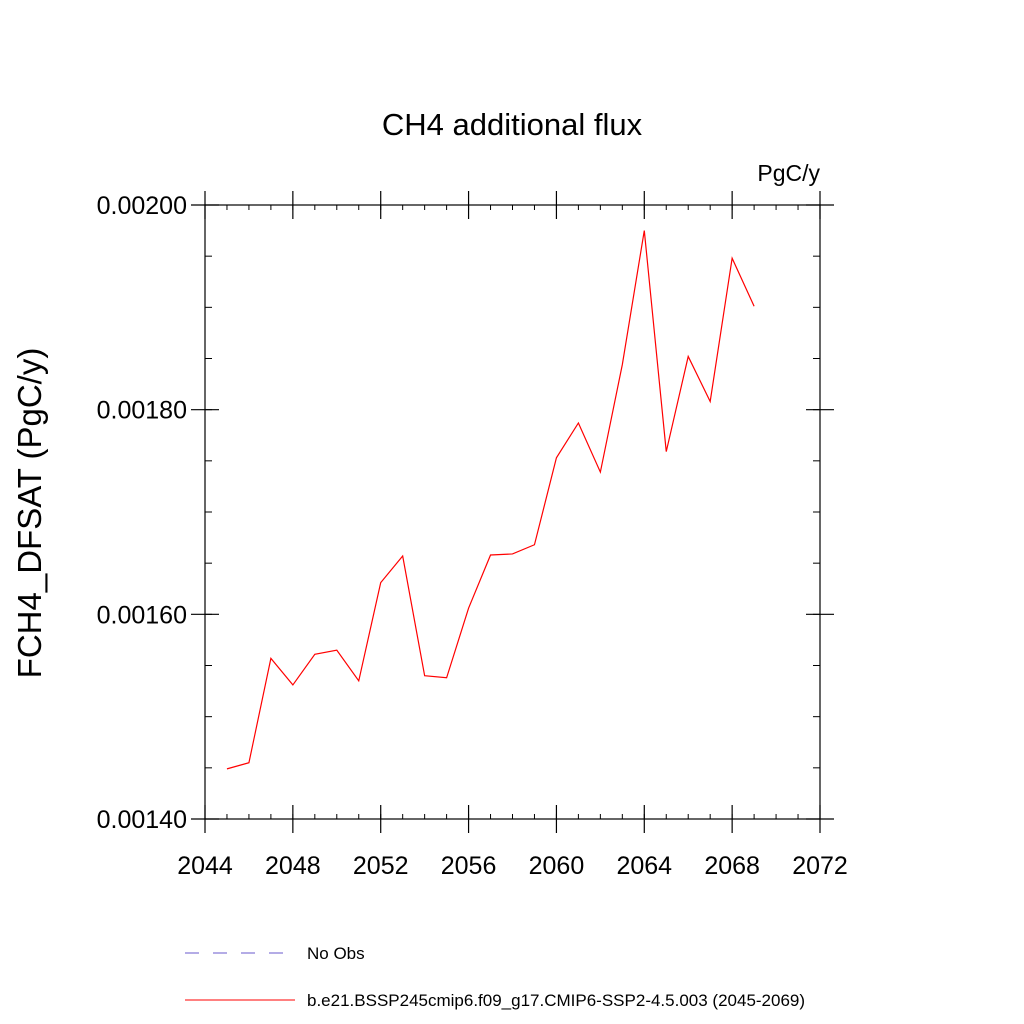 This screenshot has height=1024, width=1024. What do you see at coordinates (732, 866) in the screenshot?
I see `x-tick-label: 2068` at bounding box center [732, 866].